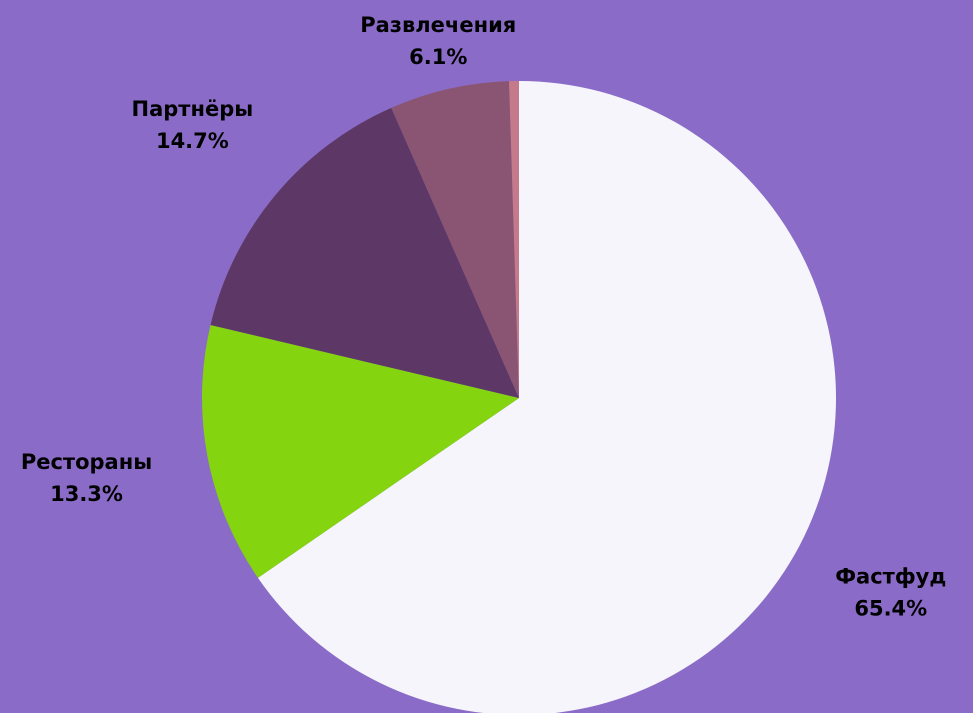 This screenshot has width=973, height=717. I want to click on slice-value: 65.4%, so click(890, 608).